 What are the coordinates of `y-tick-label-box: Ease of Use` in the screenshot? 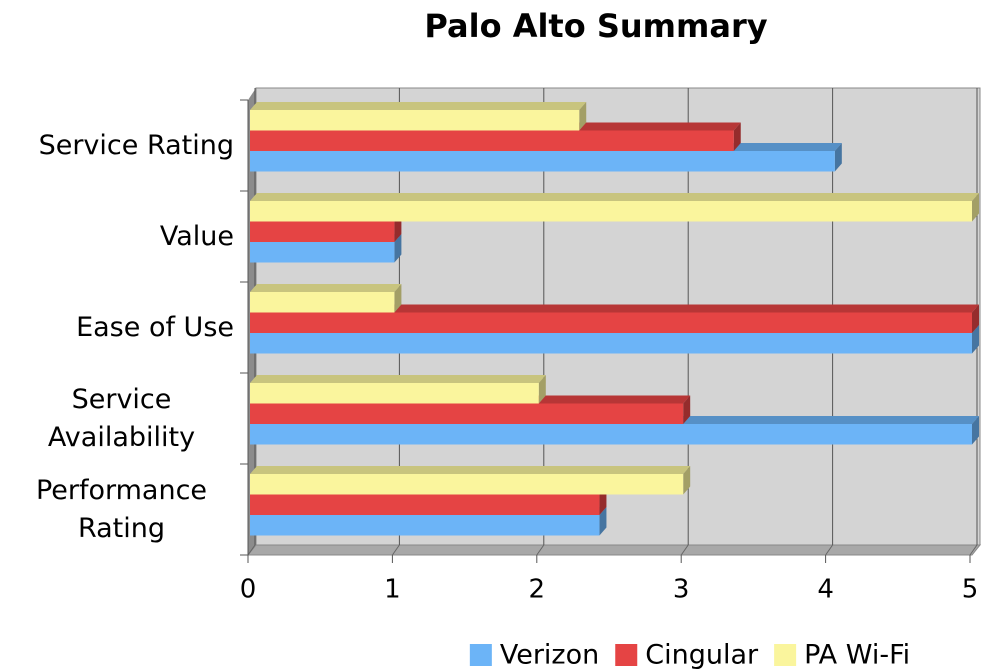 It's located at (117, 327).